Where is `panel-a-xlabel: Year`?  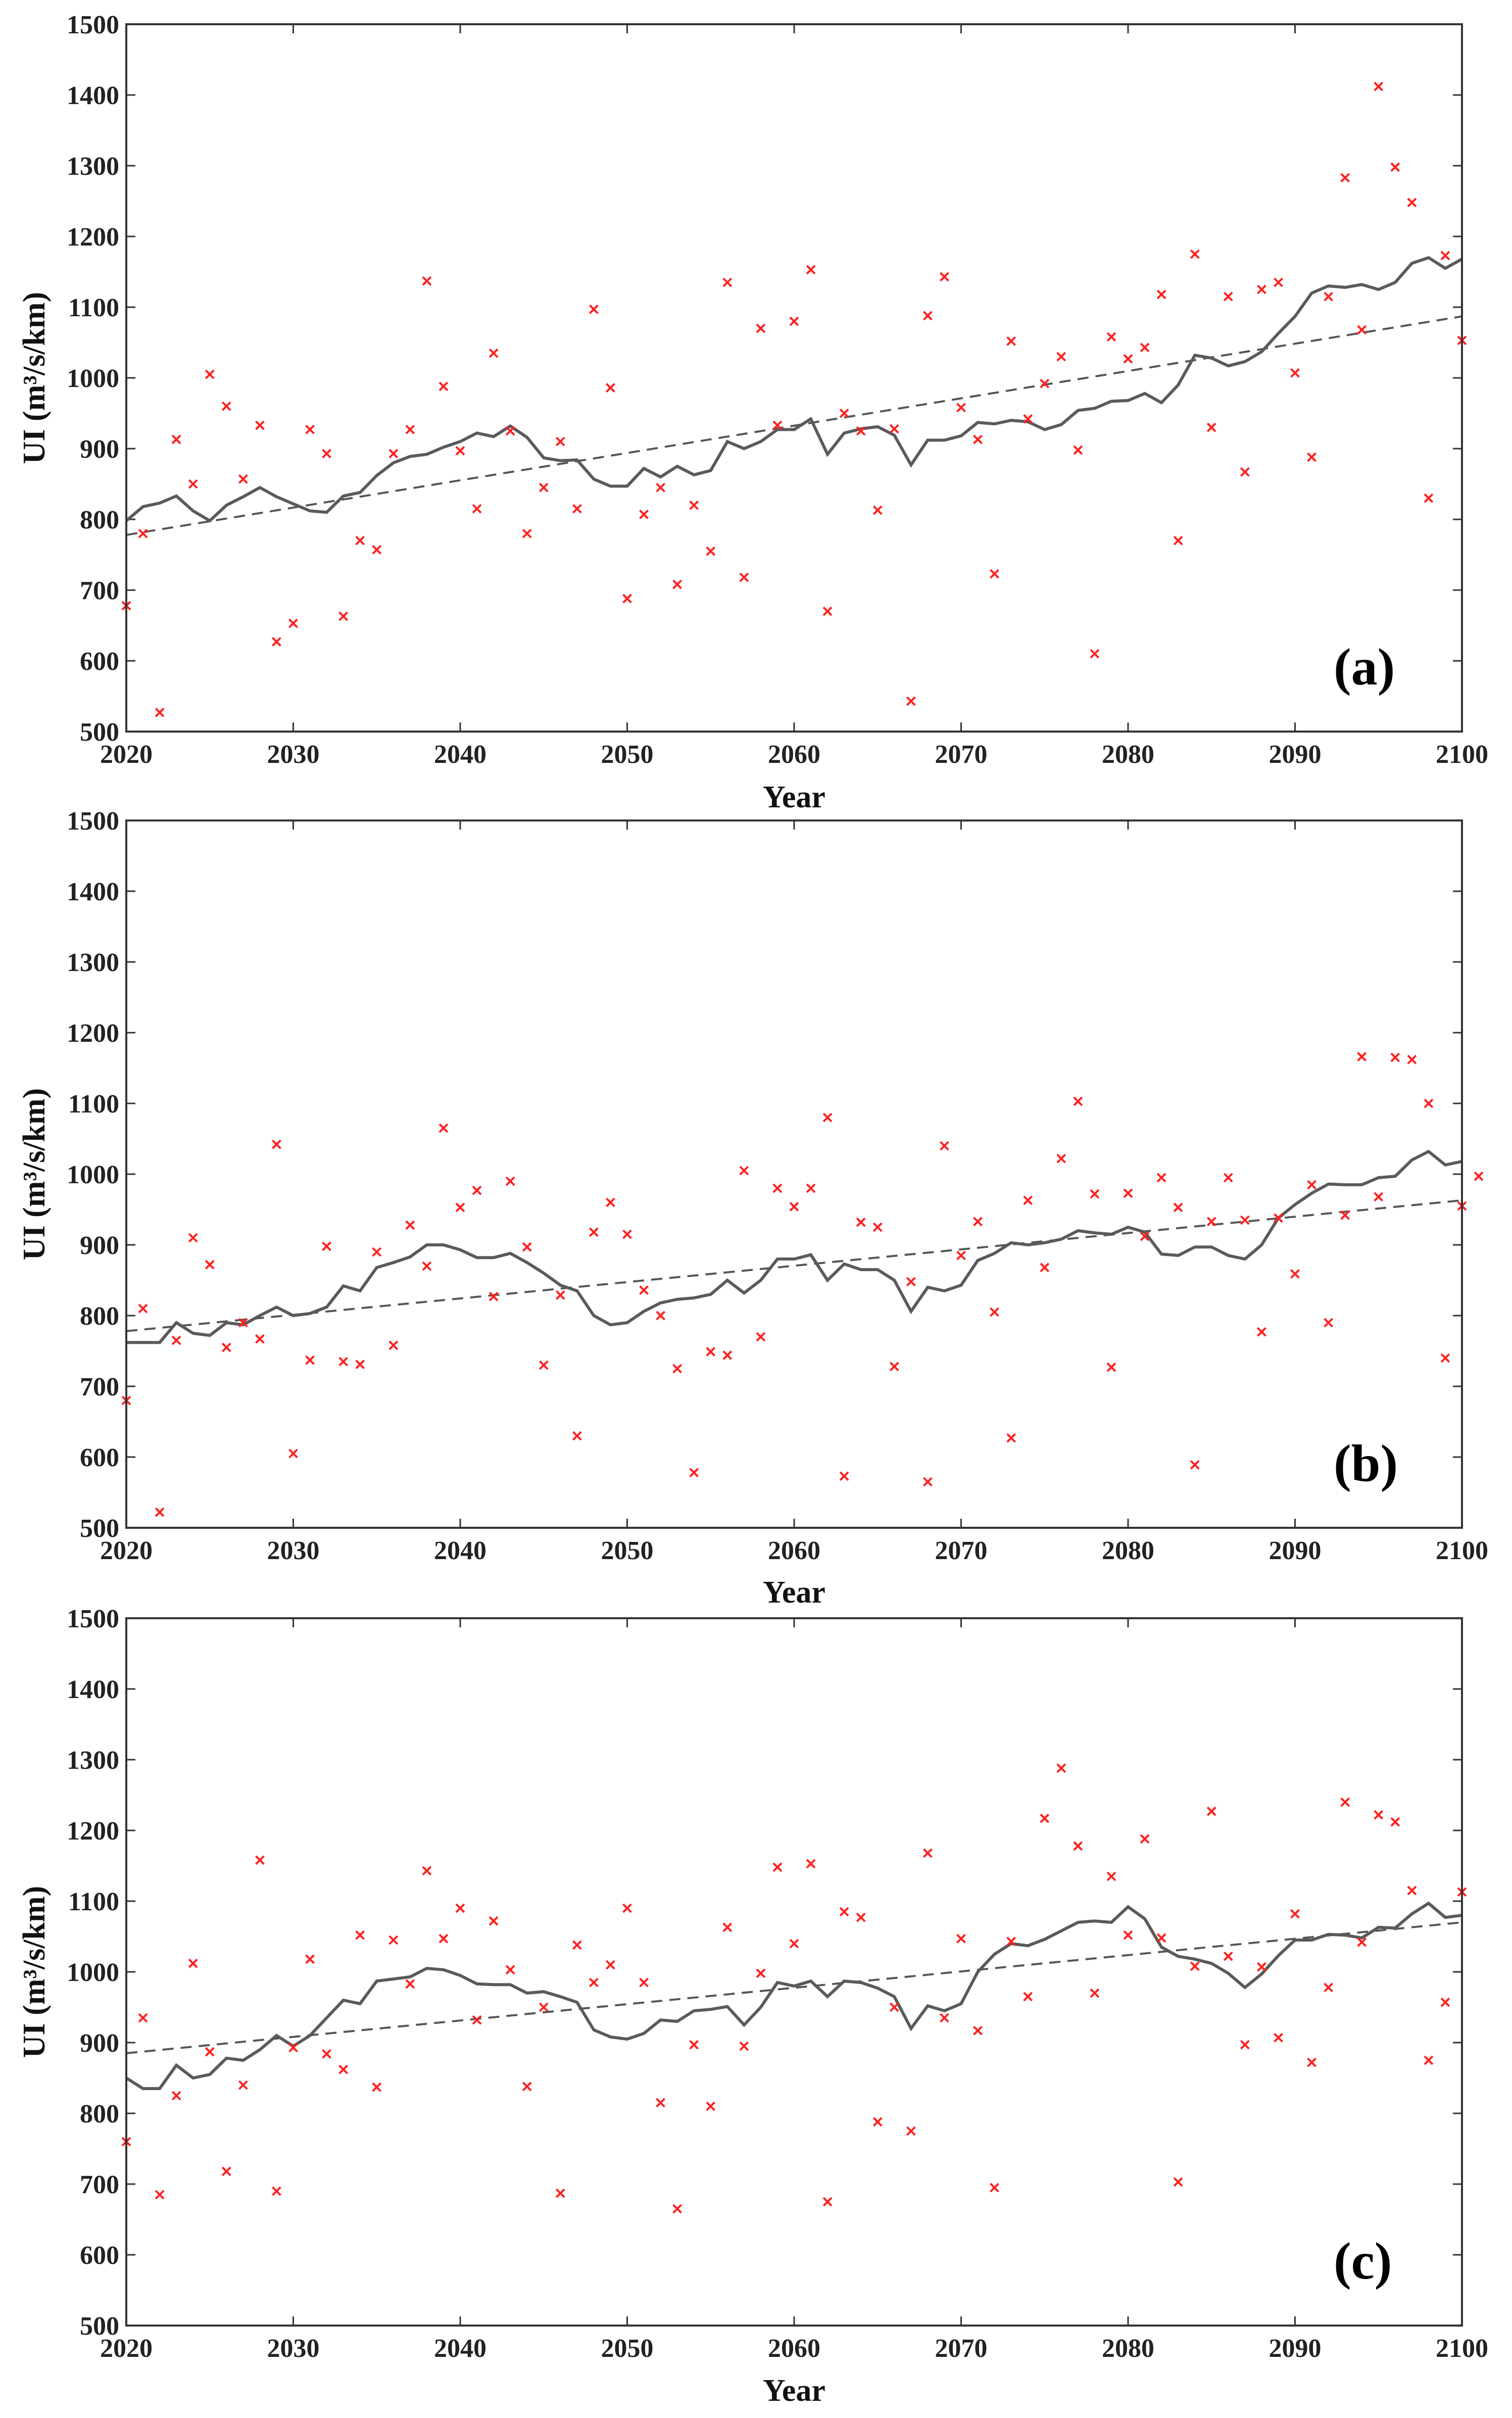
panel-a-xlabel: Year is located at coordinates (794, 797).